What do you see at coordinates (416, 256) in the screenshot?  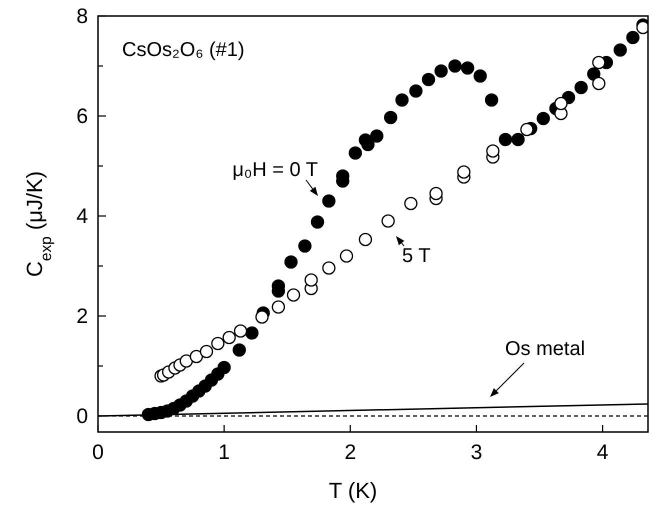 I see `legend-label: 5 T` at bounding box center [416, 256].